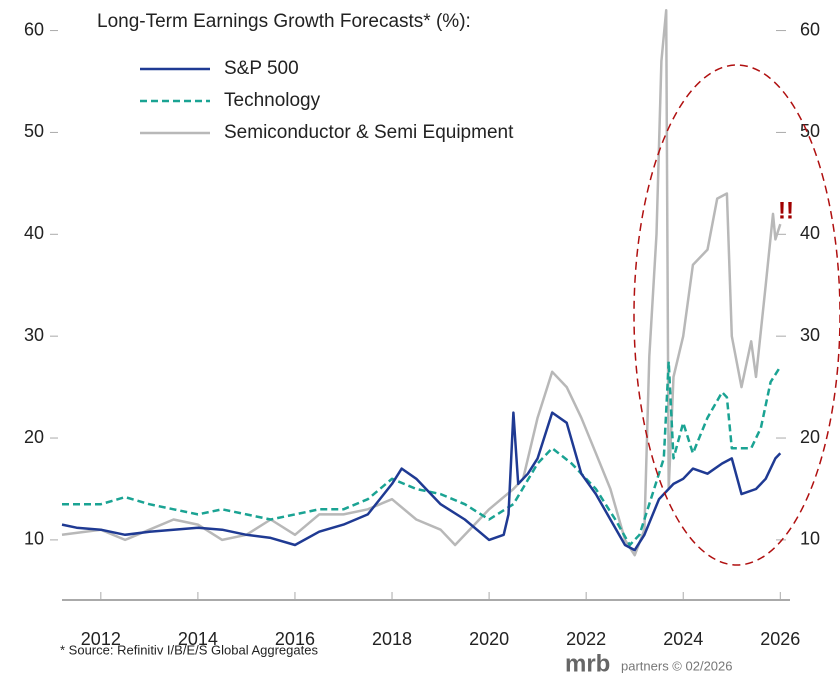 This screenshot has width=840, height=683. I want to click on y2-tick-label: 30, so click(810, 335).